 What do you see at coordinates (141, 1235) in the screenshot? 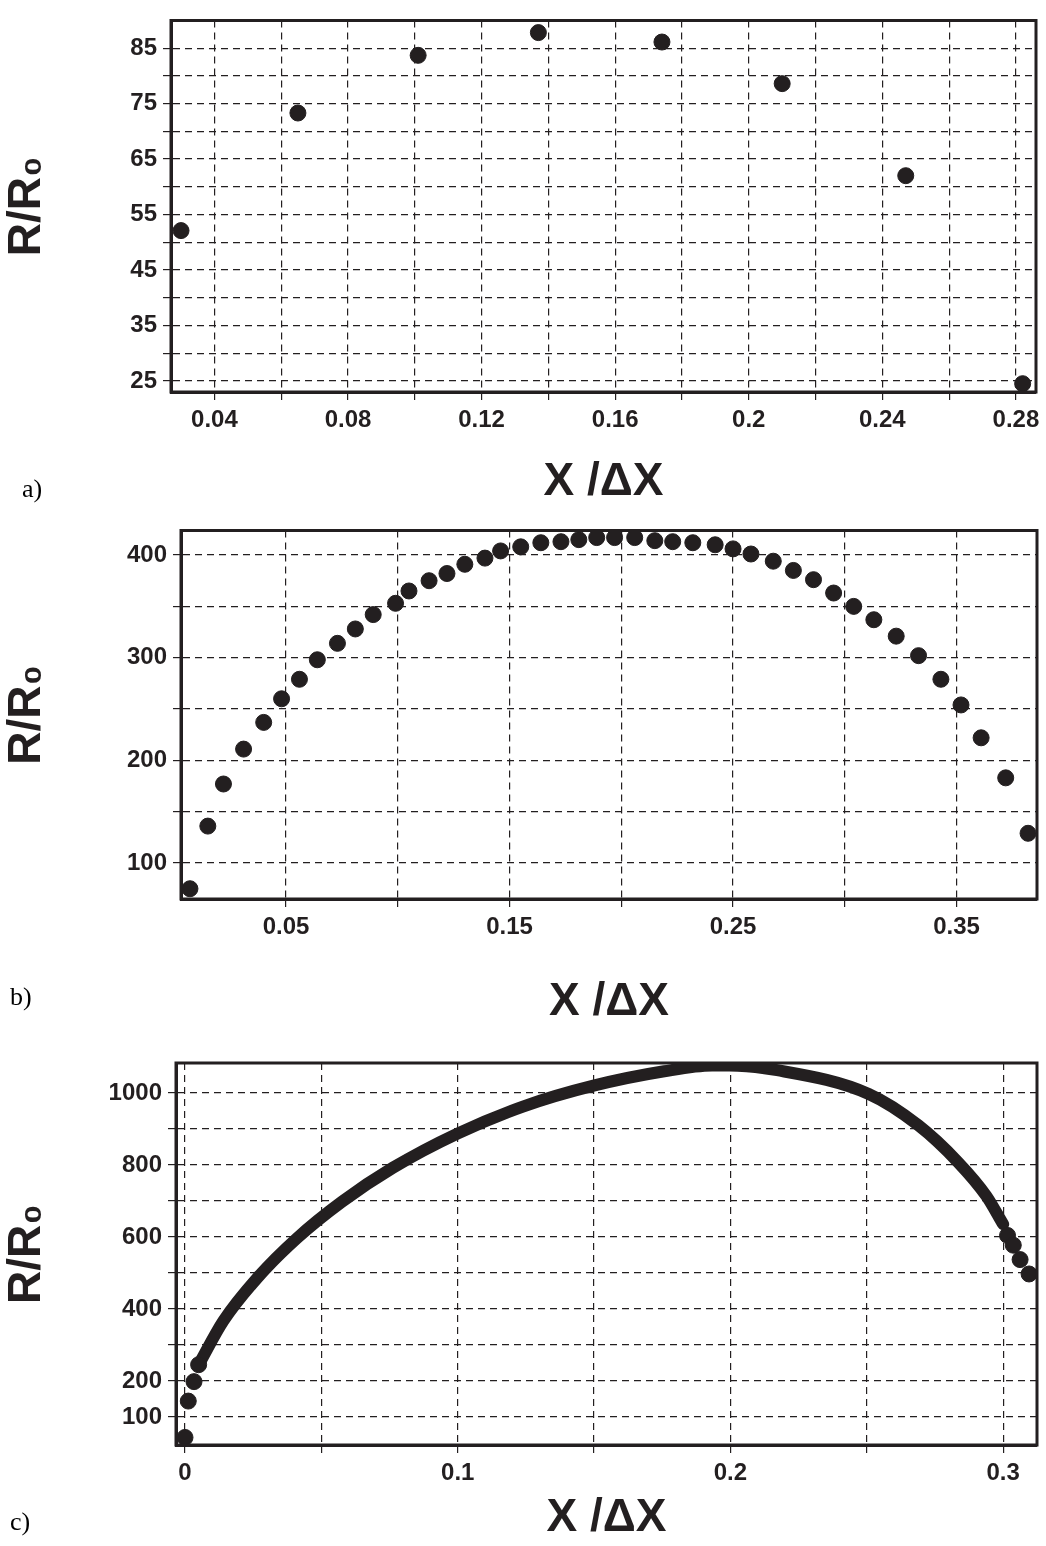
I see `y-tick-label: 600` at bounding box center [141, 1235].